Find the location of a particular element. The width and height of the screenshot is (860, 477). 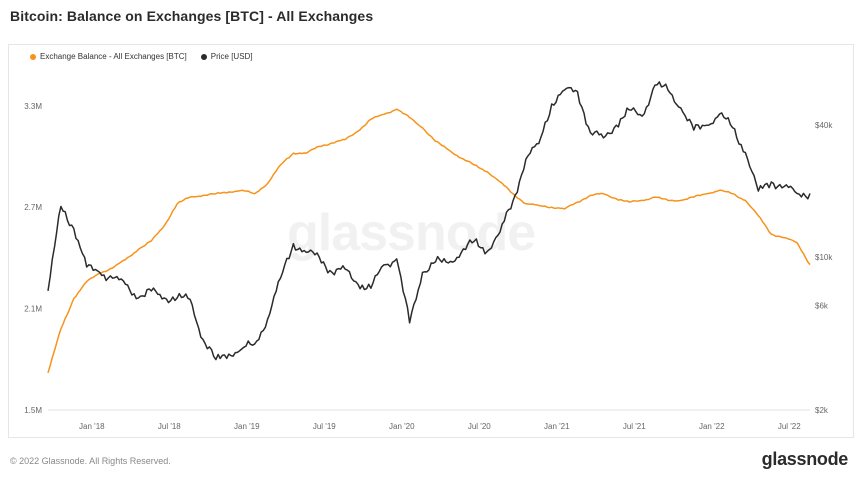

legend-dot-price is located at coordinates (203, 56).